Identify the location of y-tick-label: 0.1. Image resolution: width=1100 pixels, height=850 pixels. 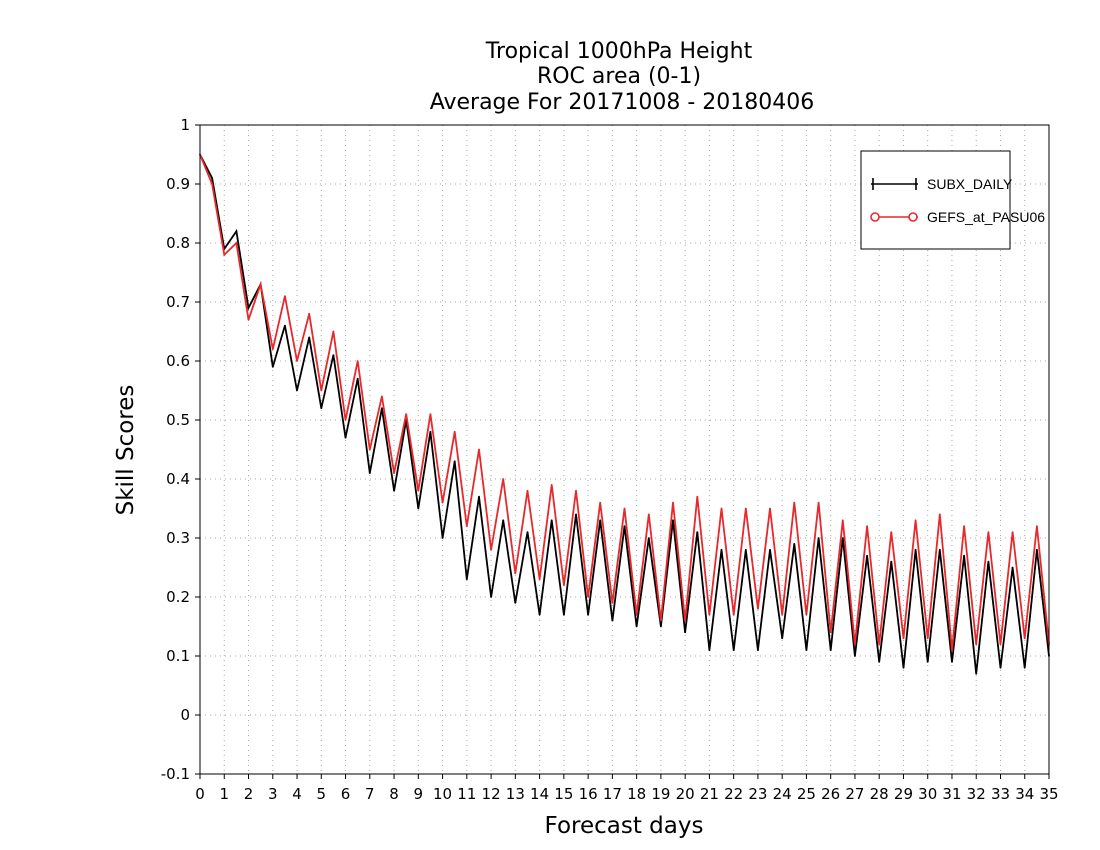
(178, 656).